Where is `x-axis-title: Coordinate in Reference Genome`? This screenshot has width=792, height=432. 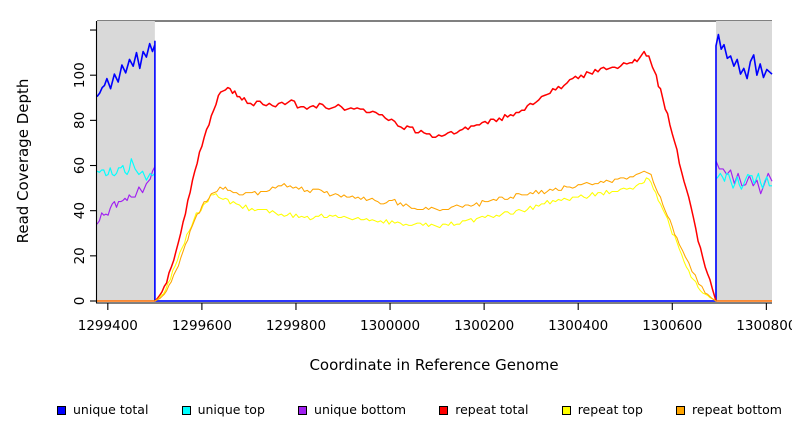
x-axis-title: Coordinate in Reference Genome is located at coordinates (433, 365).